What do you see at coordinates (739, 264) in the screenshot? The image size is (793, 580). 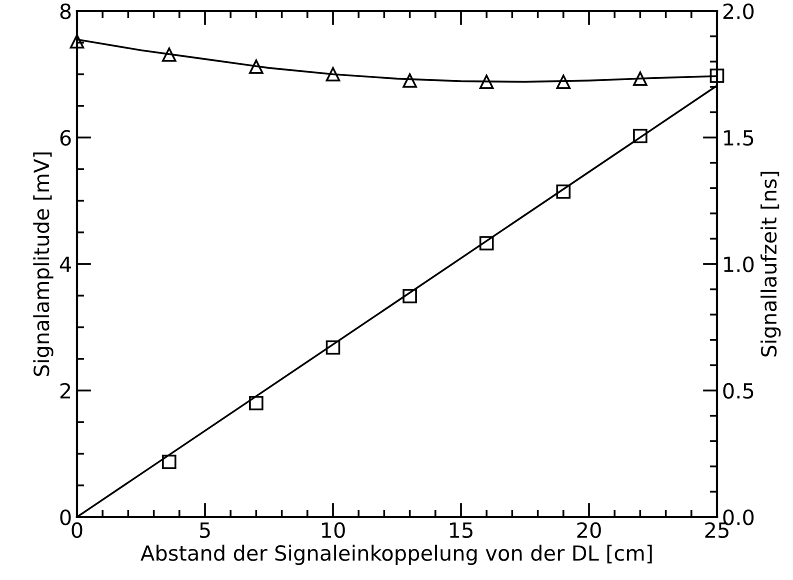 I see `y2-tick-label: 1.0` at bounding box center [739, 264].